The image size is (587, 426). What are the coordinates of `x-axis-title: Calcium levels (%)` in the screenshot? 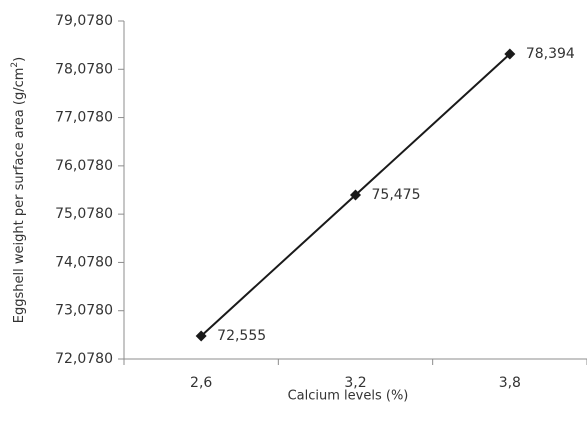 It's located at (348, 396).